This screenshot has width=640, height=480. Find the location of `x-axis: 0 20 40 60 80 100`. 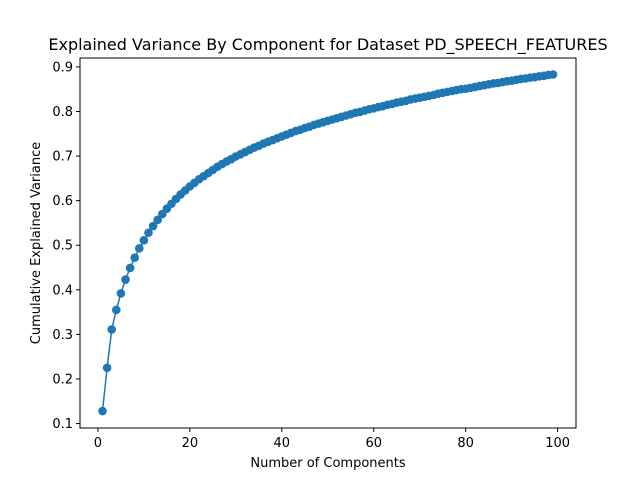

x-axis: 0 20 40 60 80 100 is located at coordinates (332, 439).